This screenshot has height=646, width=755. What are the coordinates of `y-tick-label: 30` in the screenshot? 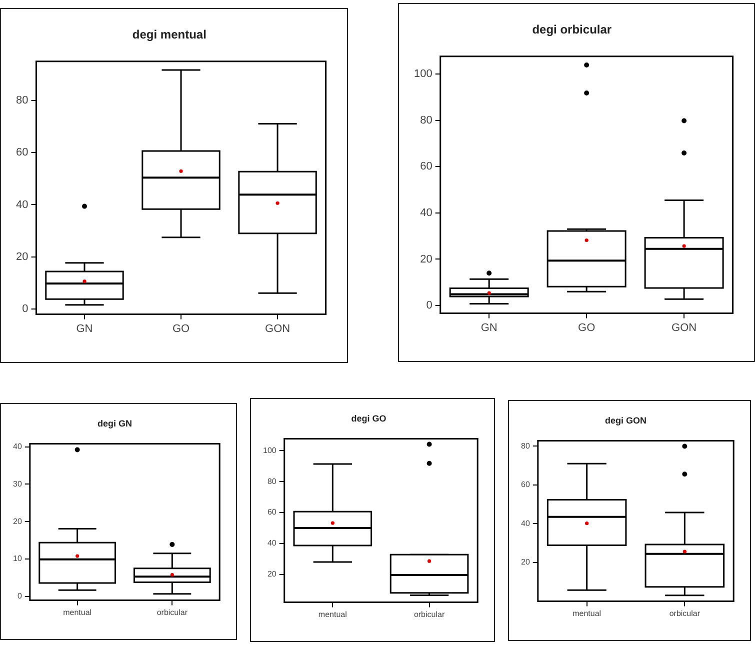 It's located at (17, 483).